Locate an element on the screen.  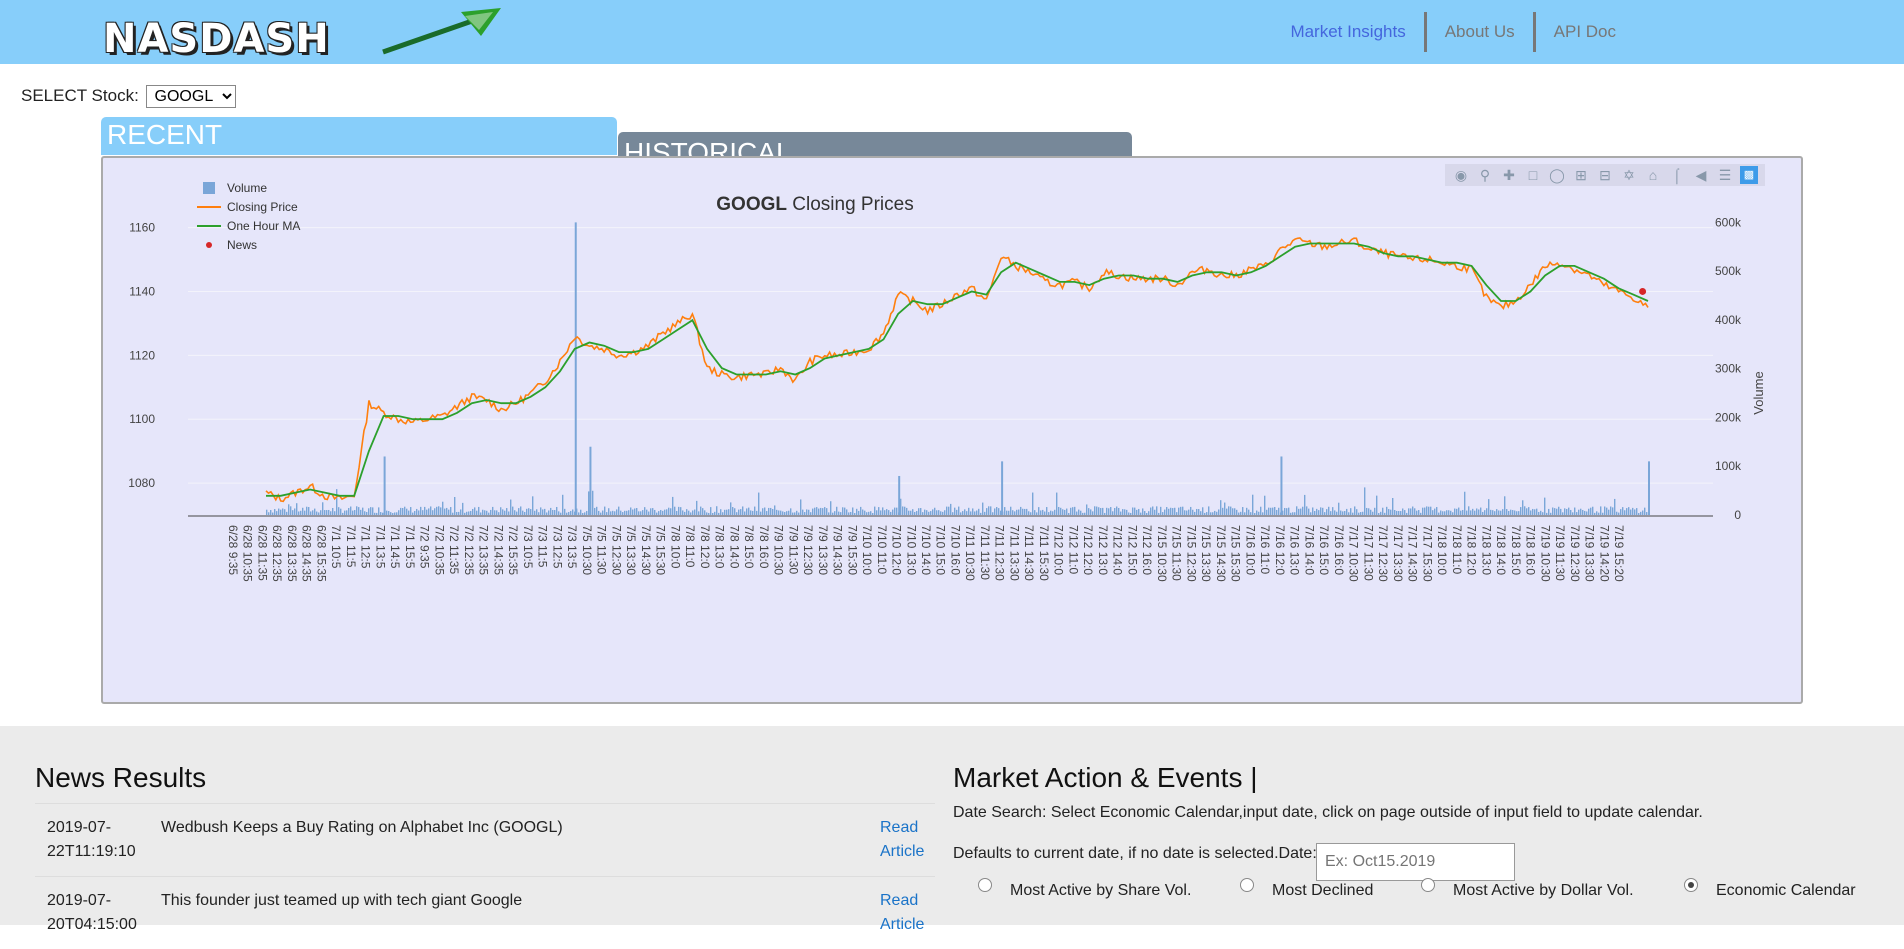
home-icon: ⌂ is located at coordinates (1653, 175).